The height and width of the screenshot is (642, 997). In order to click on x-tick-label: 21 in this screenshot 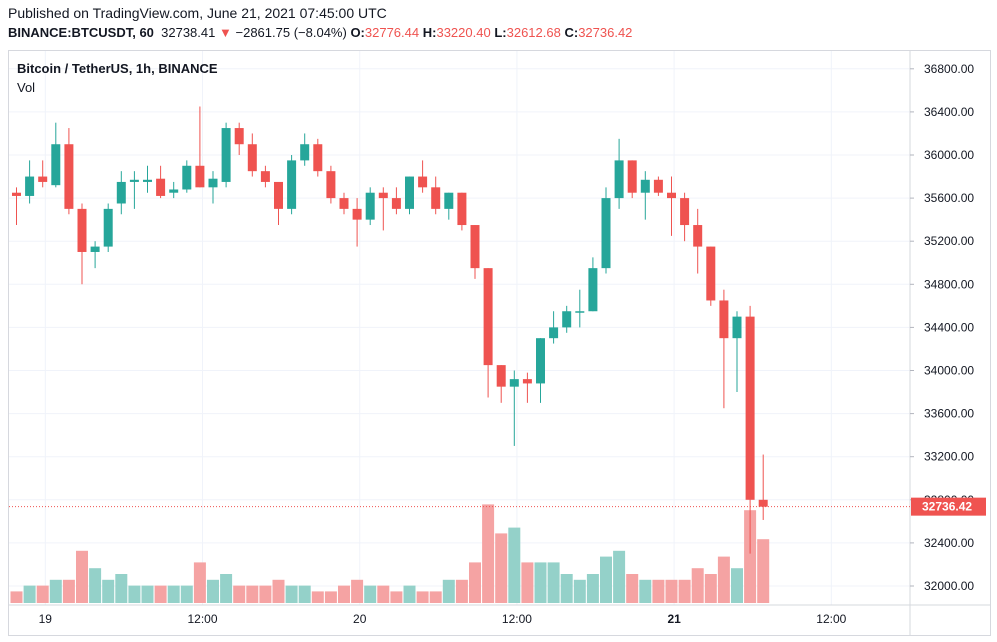, I will do `click(674, 619)`.